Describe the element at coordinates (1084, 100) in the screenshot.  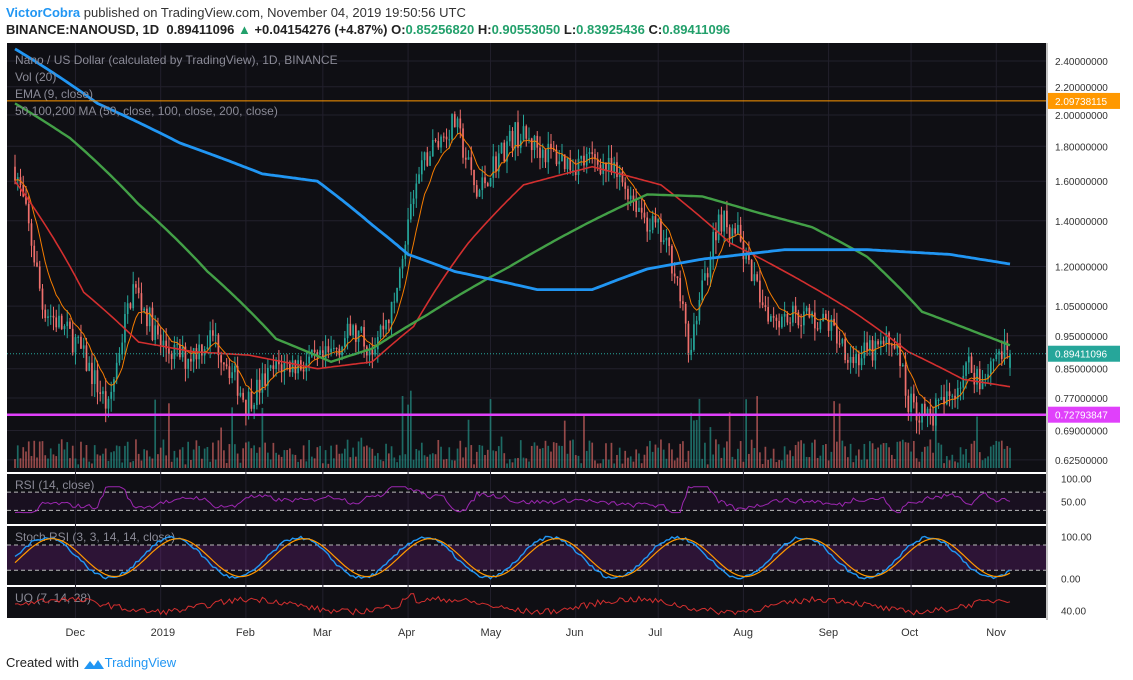
I see `level-badge-resistance` at that location.